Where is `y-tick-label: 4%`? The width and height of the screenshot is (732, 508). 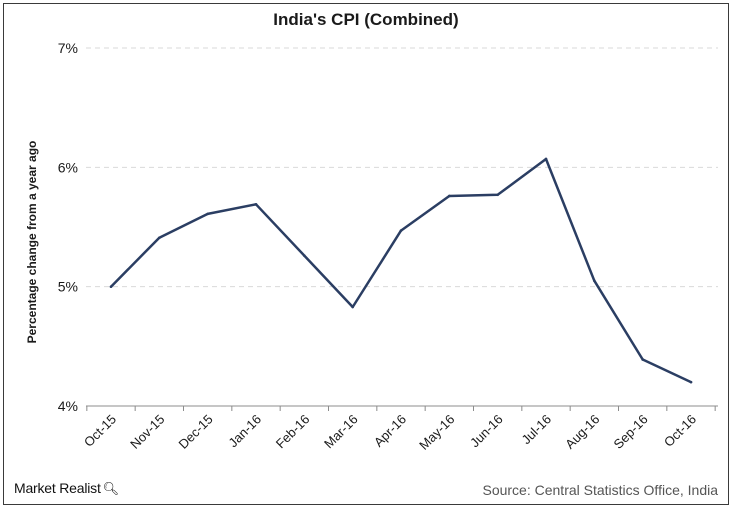 y-tick-label: 4% is located at coordinates (68, 406).